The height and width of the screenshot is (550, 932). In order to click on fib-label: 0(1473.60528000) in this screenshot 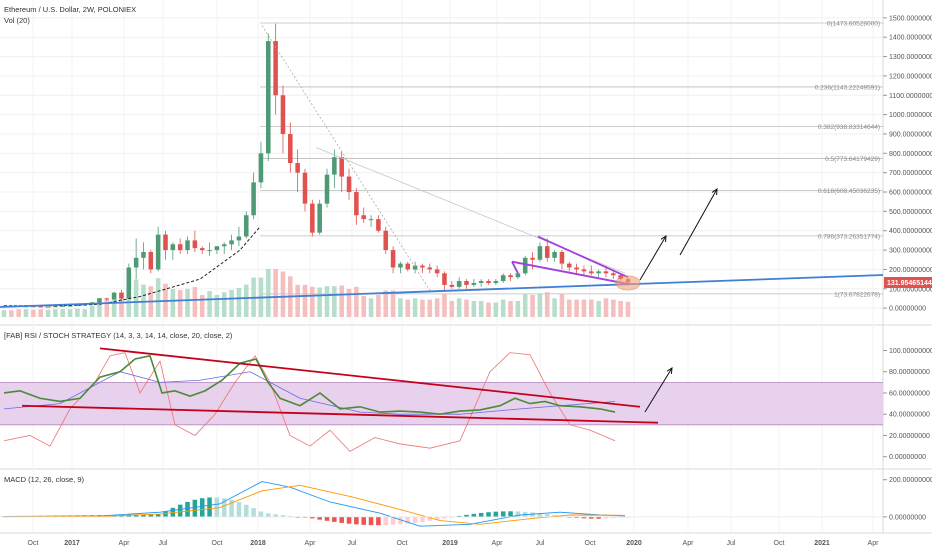, I will do `click(853, 23)`.